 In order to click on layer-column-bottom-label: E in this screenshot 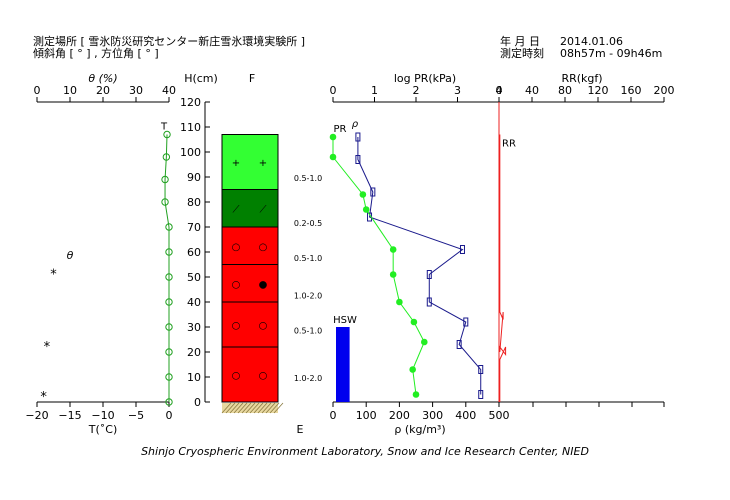, I will do `click(300, 429)`.